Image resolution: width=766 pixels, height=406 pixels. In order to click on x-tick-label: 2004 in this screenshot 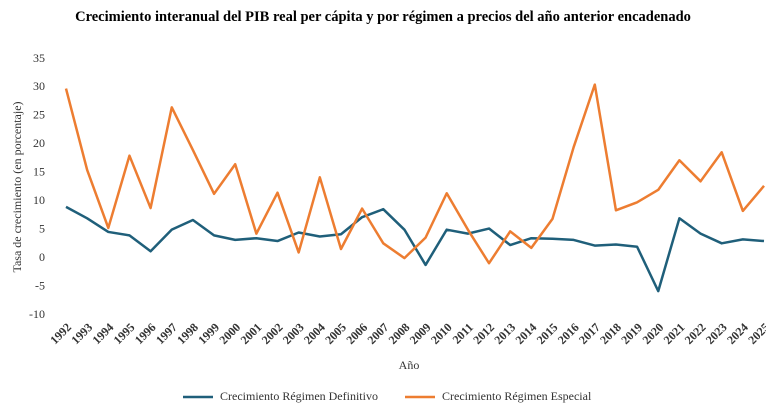, I will do `click(314, 333)`.